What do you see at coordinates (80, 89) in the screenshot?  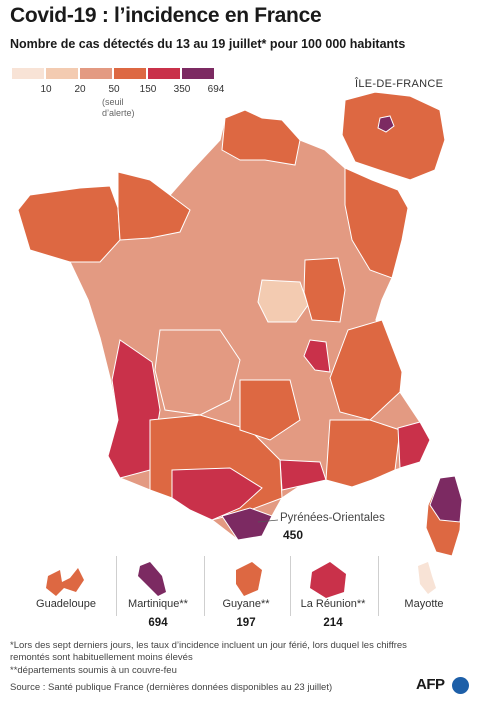 I see `legend-value-20: 20` at bounding box center [80, 89].